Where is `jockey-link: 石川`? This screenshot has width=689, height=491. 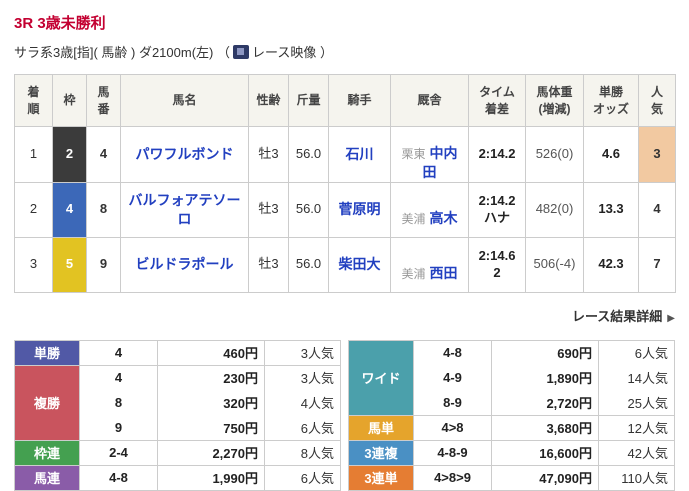 jockey-link: 石川 is located at coordinates (359, 153).